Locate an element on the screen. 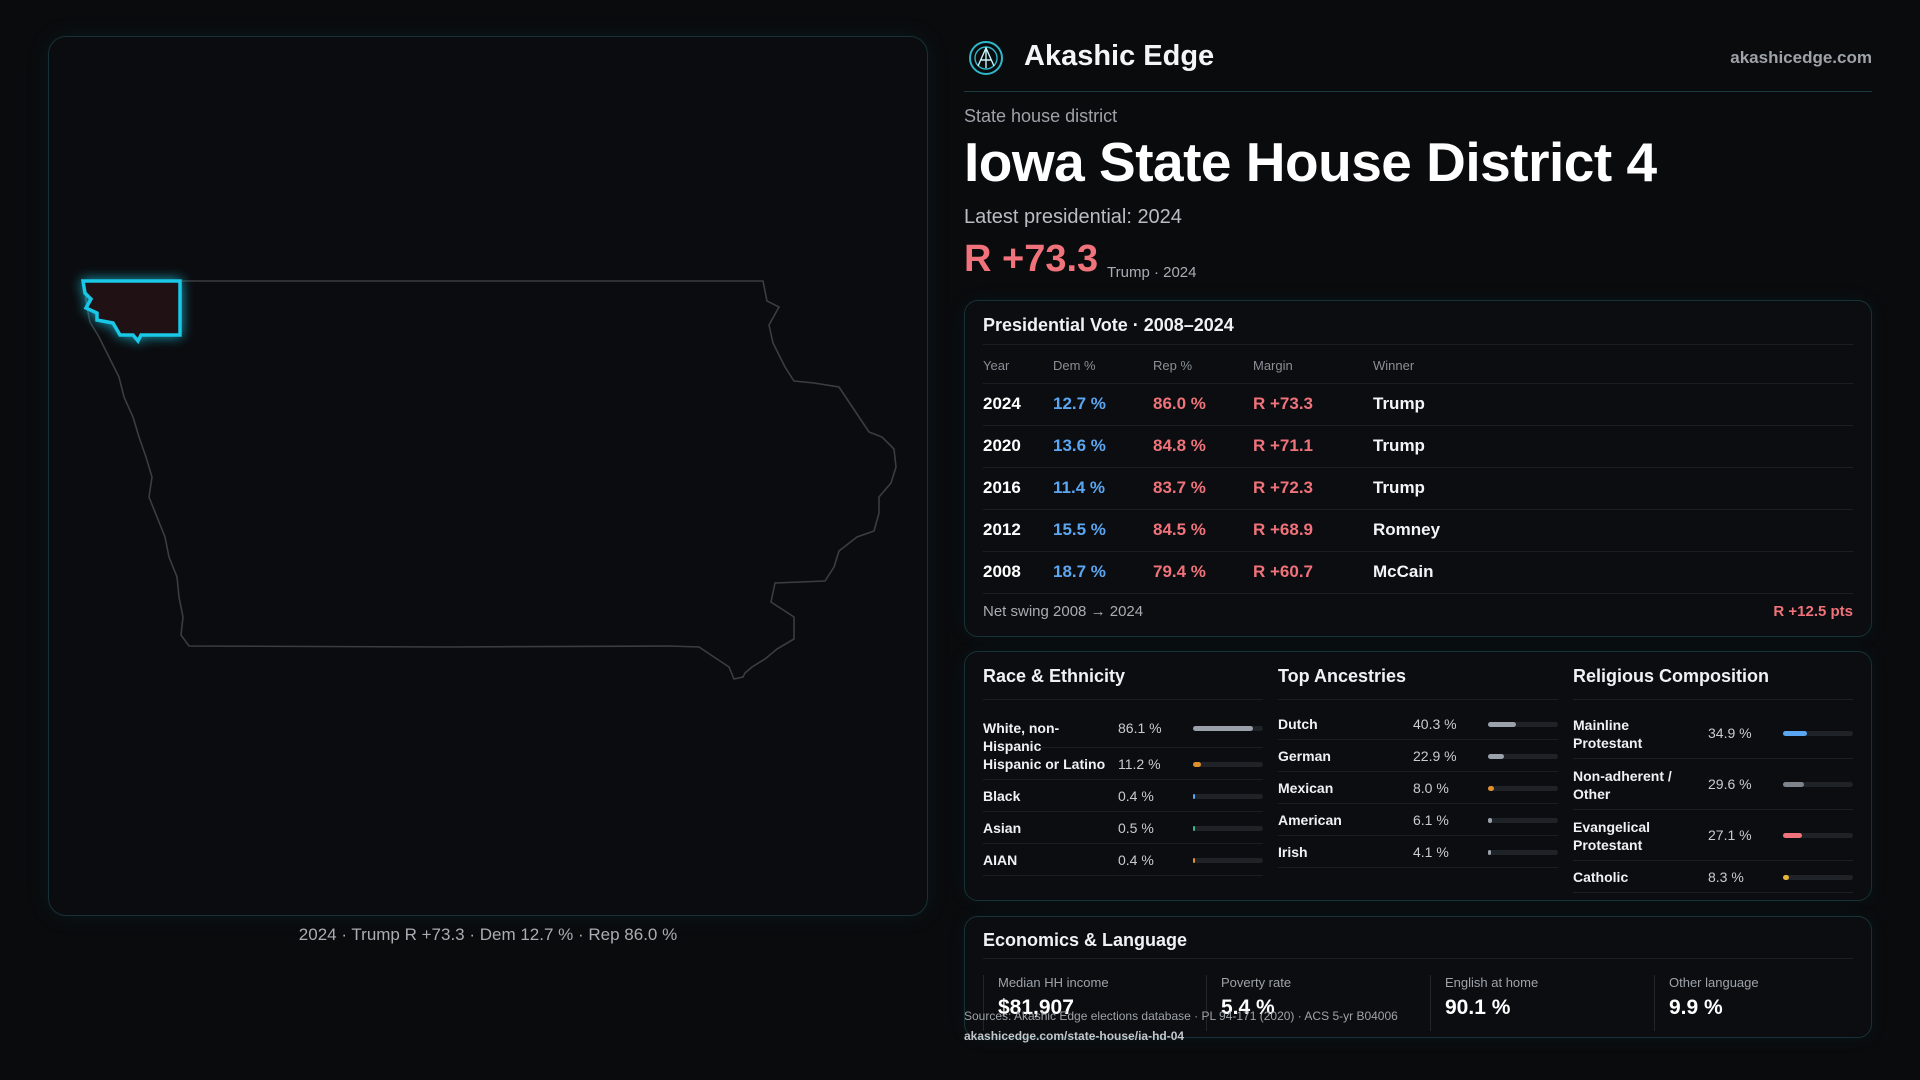 This screenshot has height=1080, width=1920. stat-poverty-rate: Poverty rate 5.4 % is located at coordinates (1311, 1003).